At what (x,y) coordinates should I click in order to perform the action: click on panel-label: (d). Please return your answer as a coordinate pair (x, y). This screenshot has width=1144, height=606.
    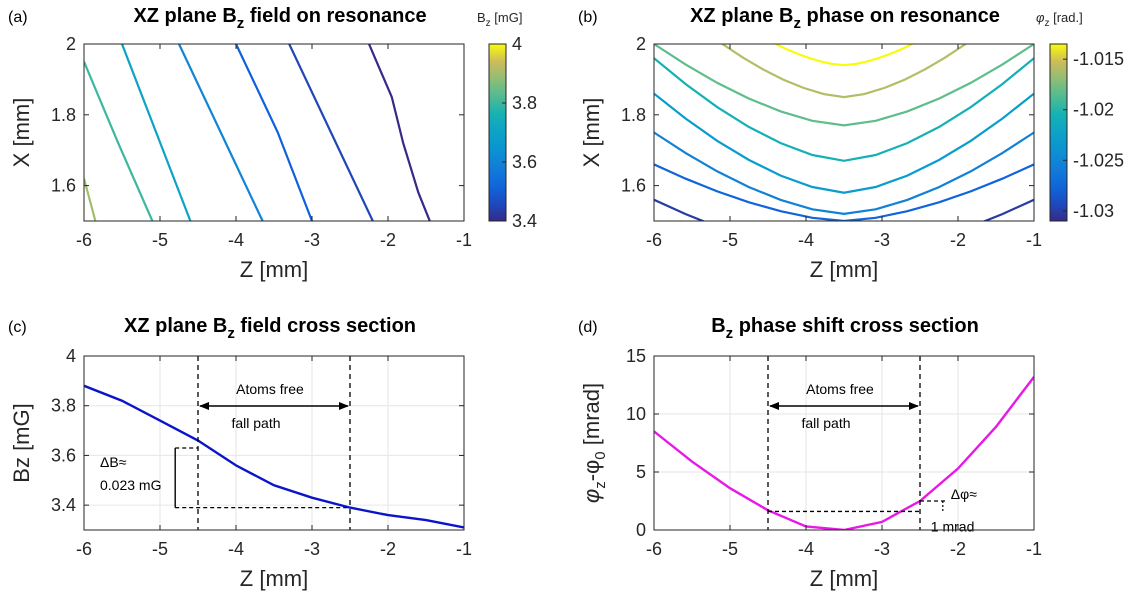
    Looking at the image, I should click on (588, 327).